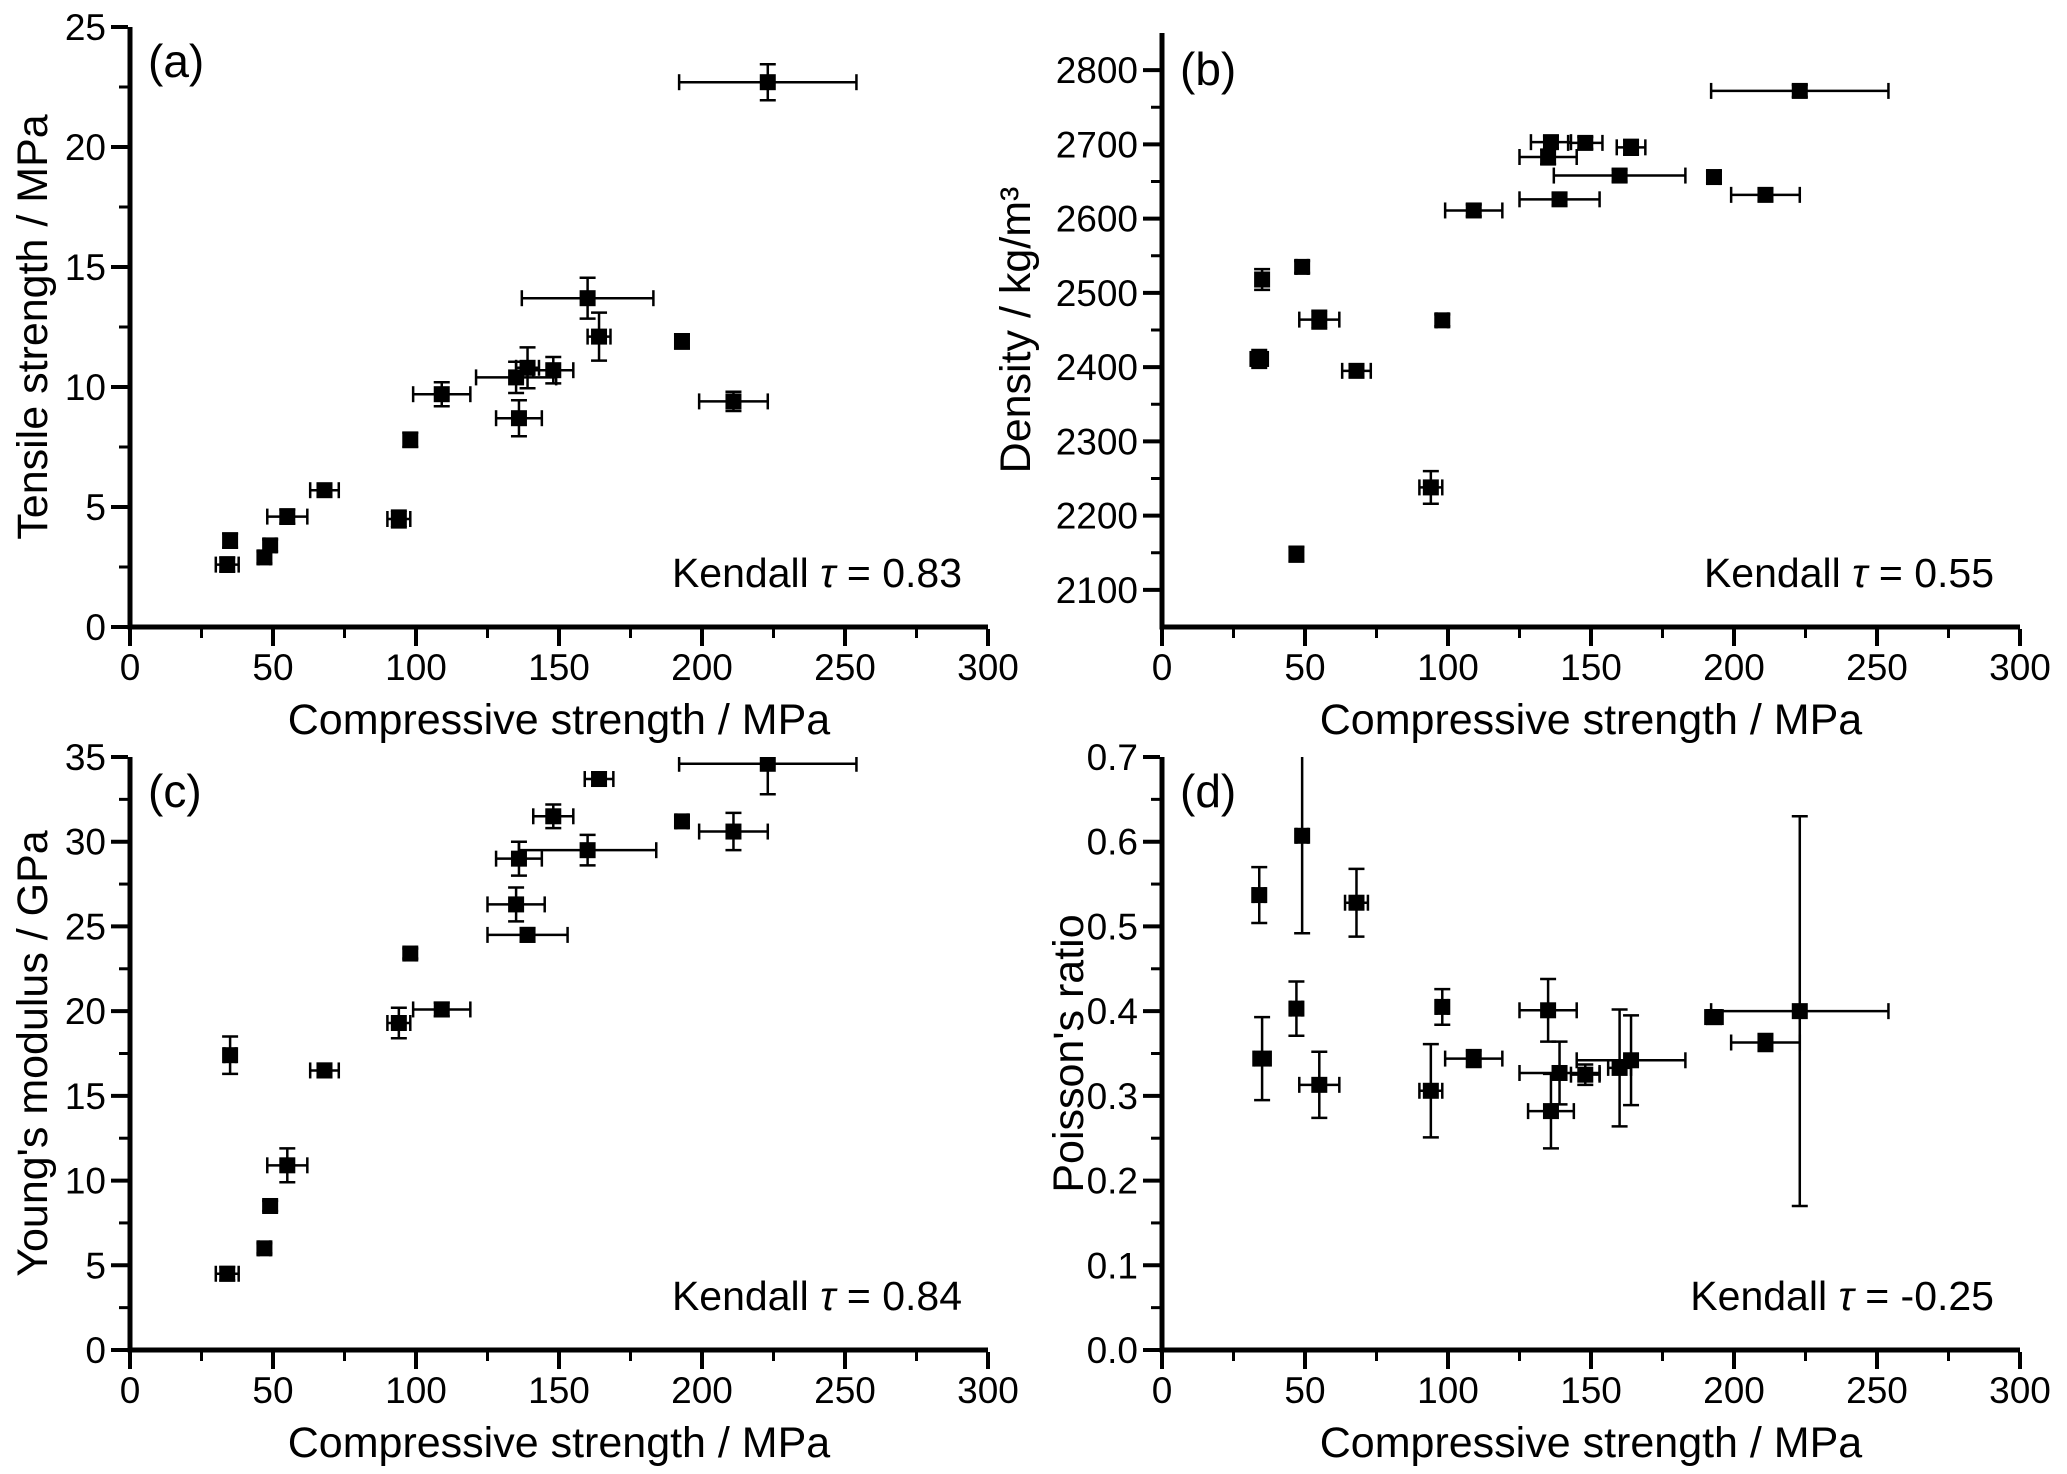 This screenshot has height=1474, width=2067. I want to click on y-tick-label: 0.1, so click(1112, 1265).